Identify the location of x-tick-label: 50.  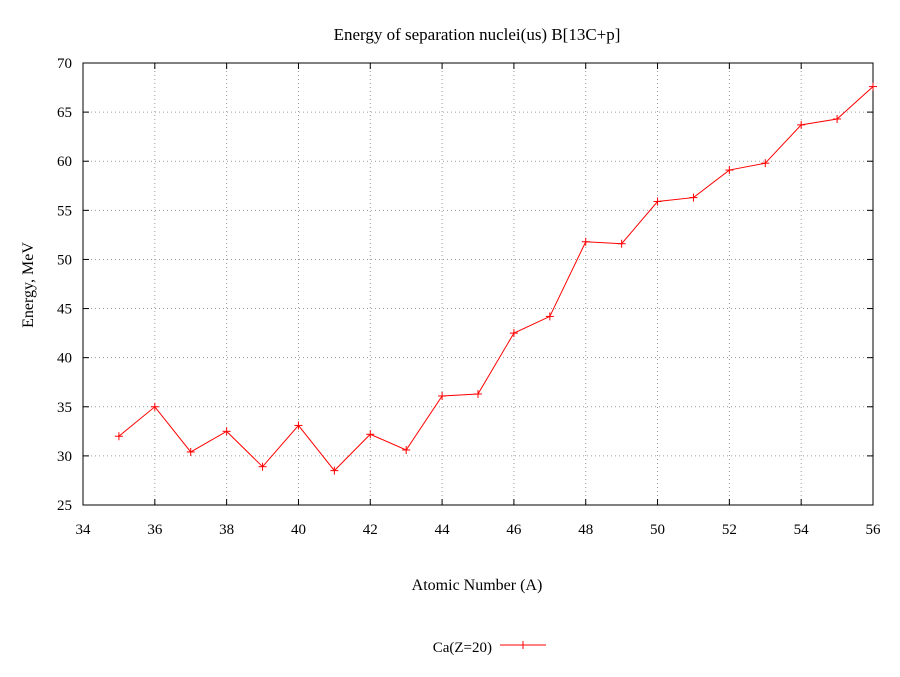
(657, 530).